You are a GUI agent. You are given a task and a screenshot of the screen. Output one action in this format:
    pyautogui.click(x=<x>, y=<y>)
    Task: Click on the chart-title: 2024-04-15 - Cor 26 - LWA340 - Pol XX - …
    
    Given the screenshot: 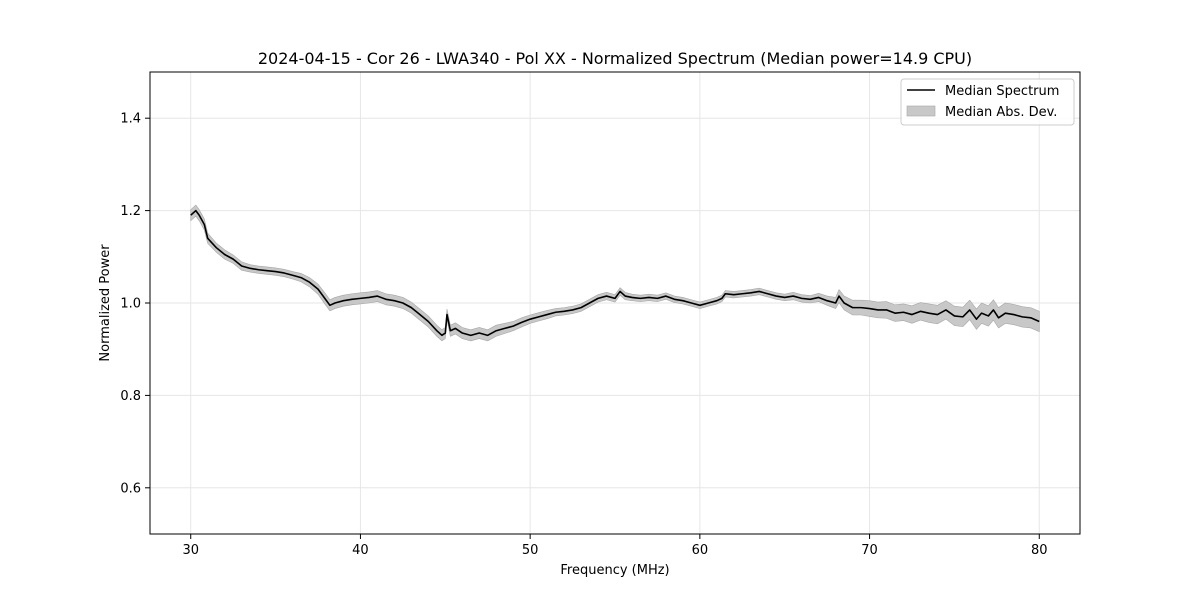 What is the action you would take?
    pyautogui.click(x=615, y=58)
    